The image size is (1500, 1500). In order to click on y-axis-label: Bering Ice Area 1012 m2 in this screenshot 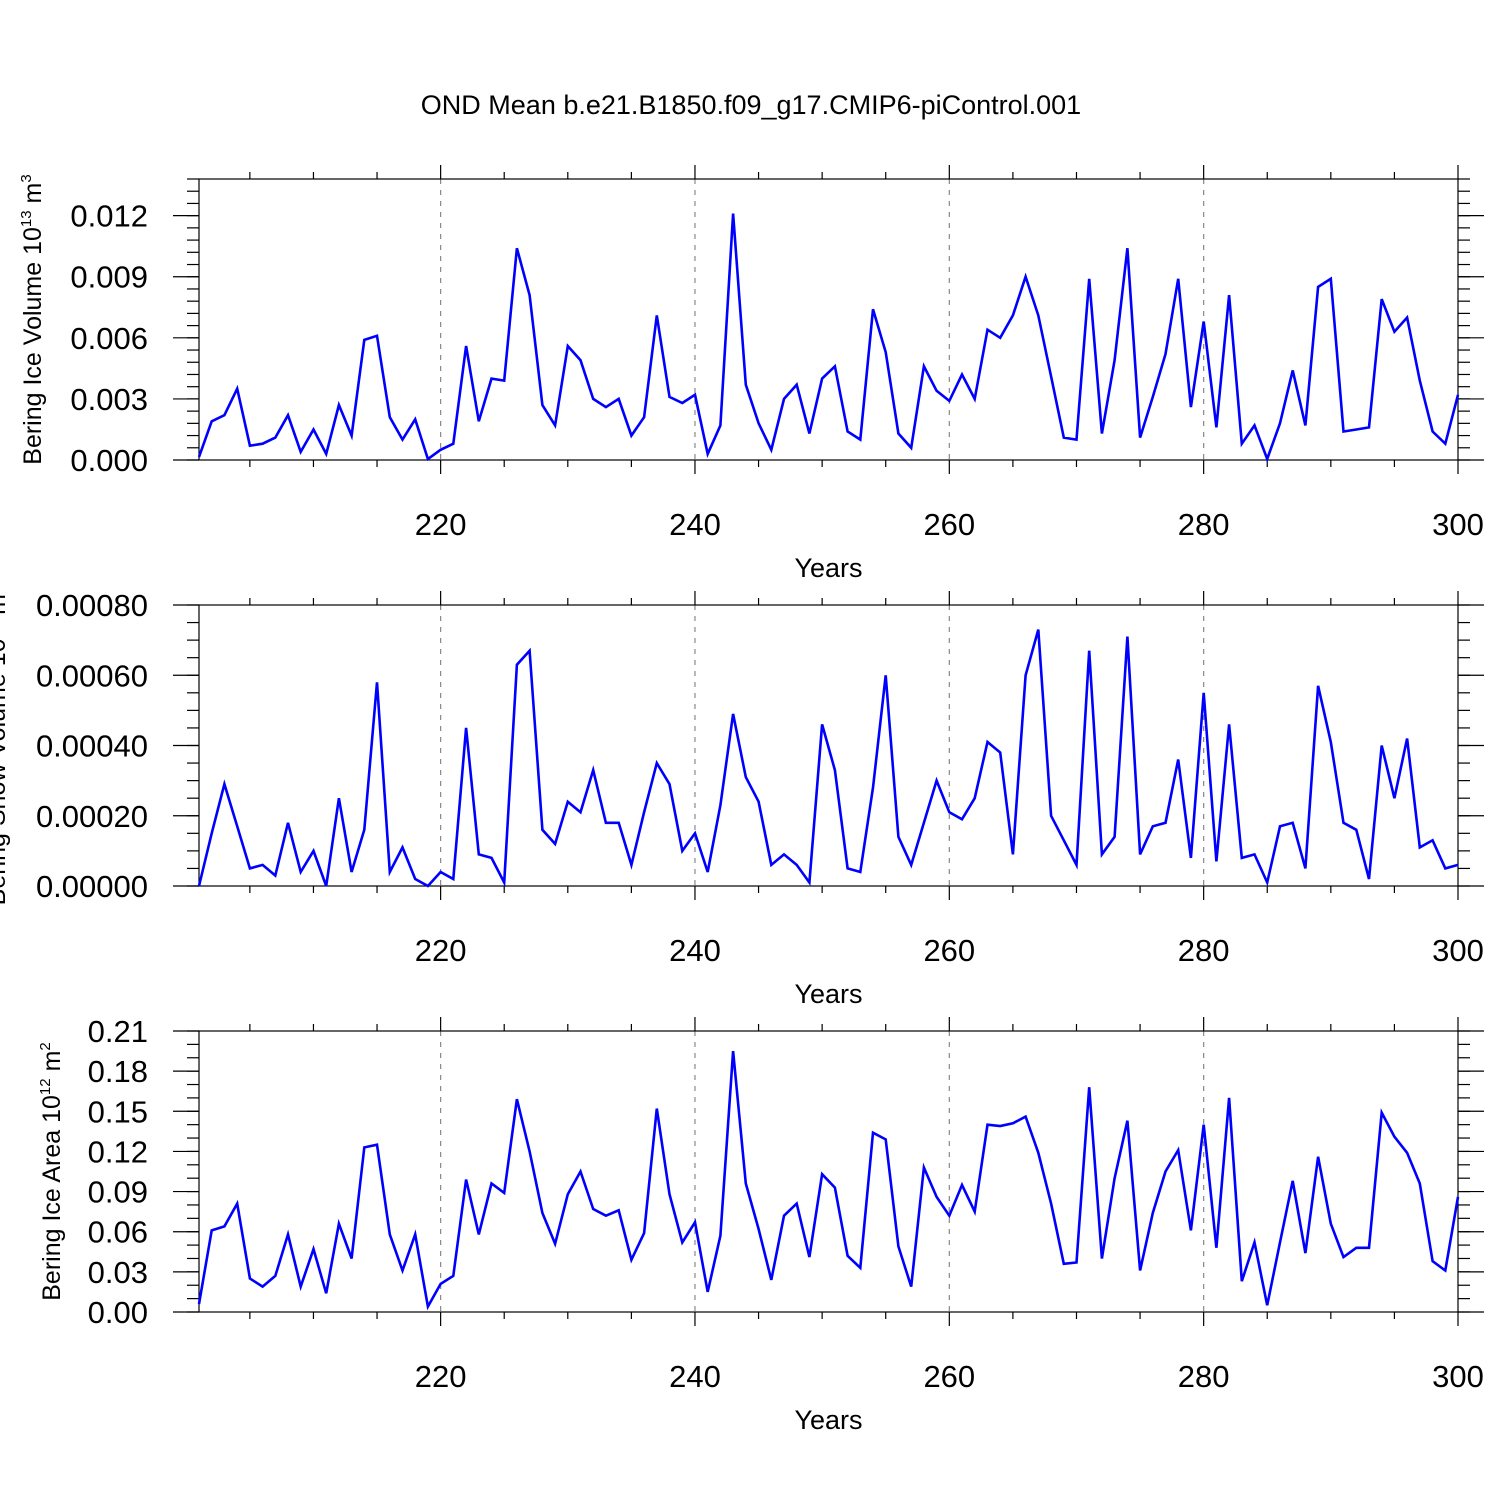, I will do `click(51, 1171)`.